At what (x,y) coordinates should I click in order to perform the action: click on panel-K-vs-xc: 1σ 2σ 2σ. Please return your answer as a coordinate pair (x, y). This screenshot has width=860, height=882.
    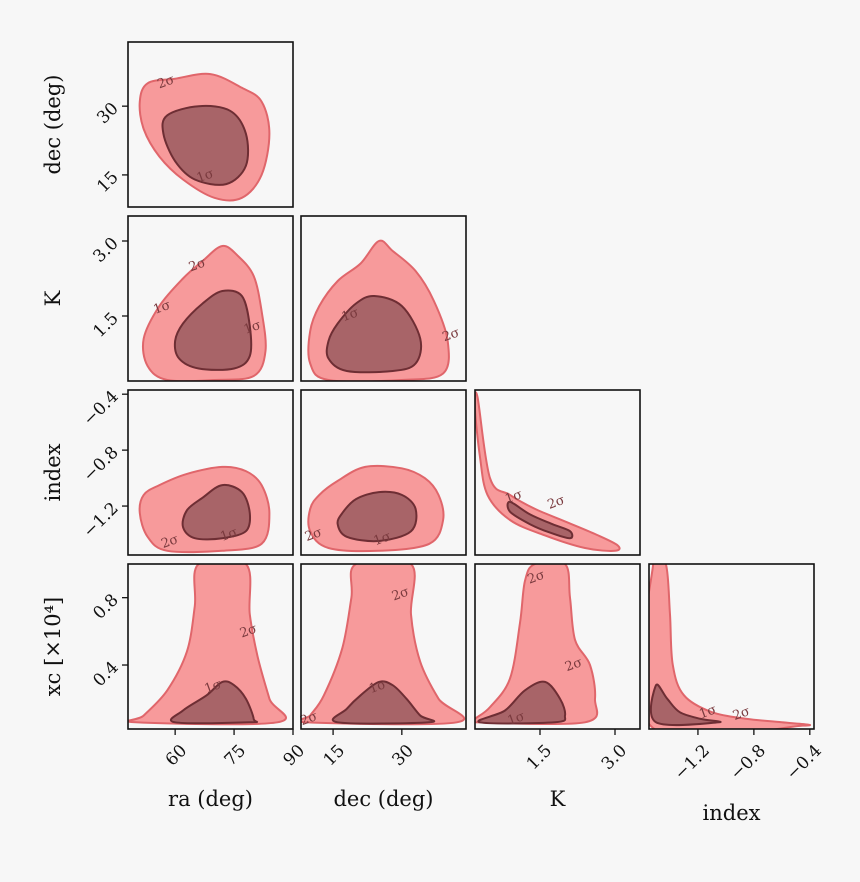
    Looking at the image, I should click on (557, 646).